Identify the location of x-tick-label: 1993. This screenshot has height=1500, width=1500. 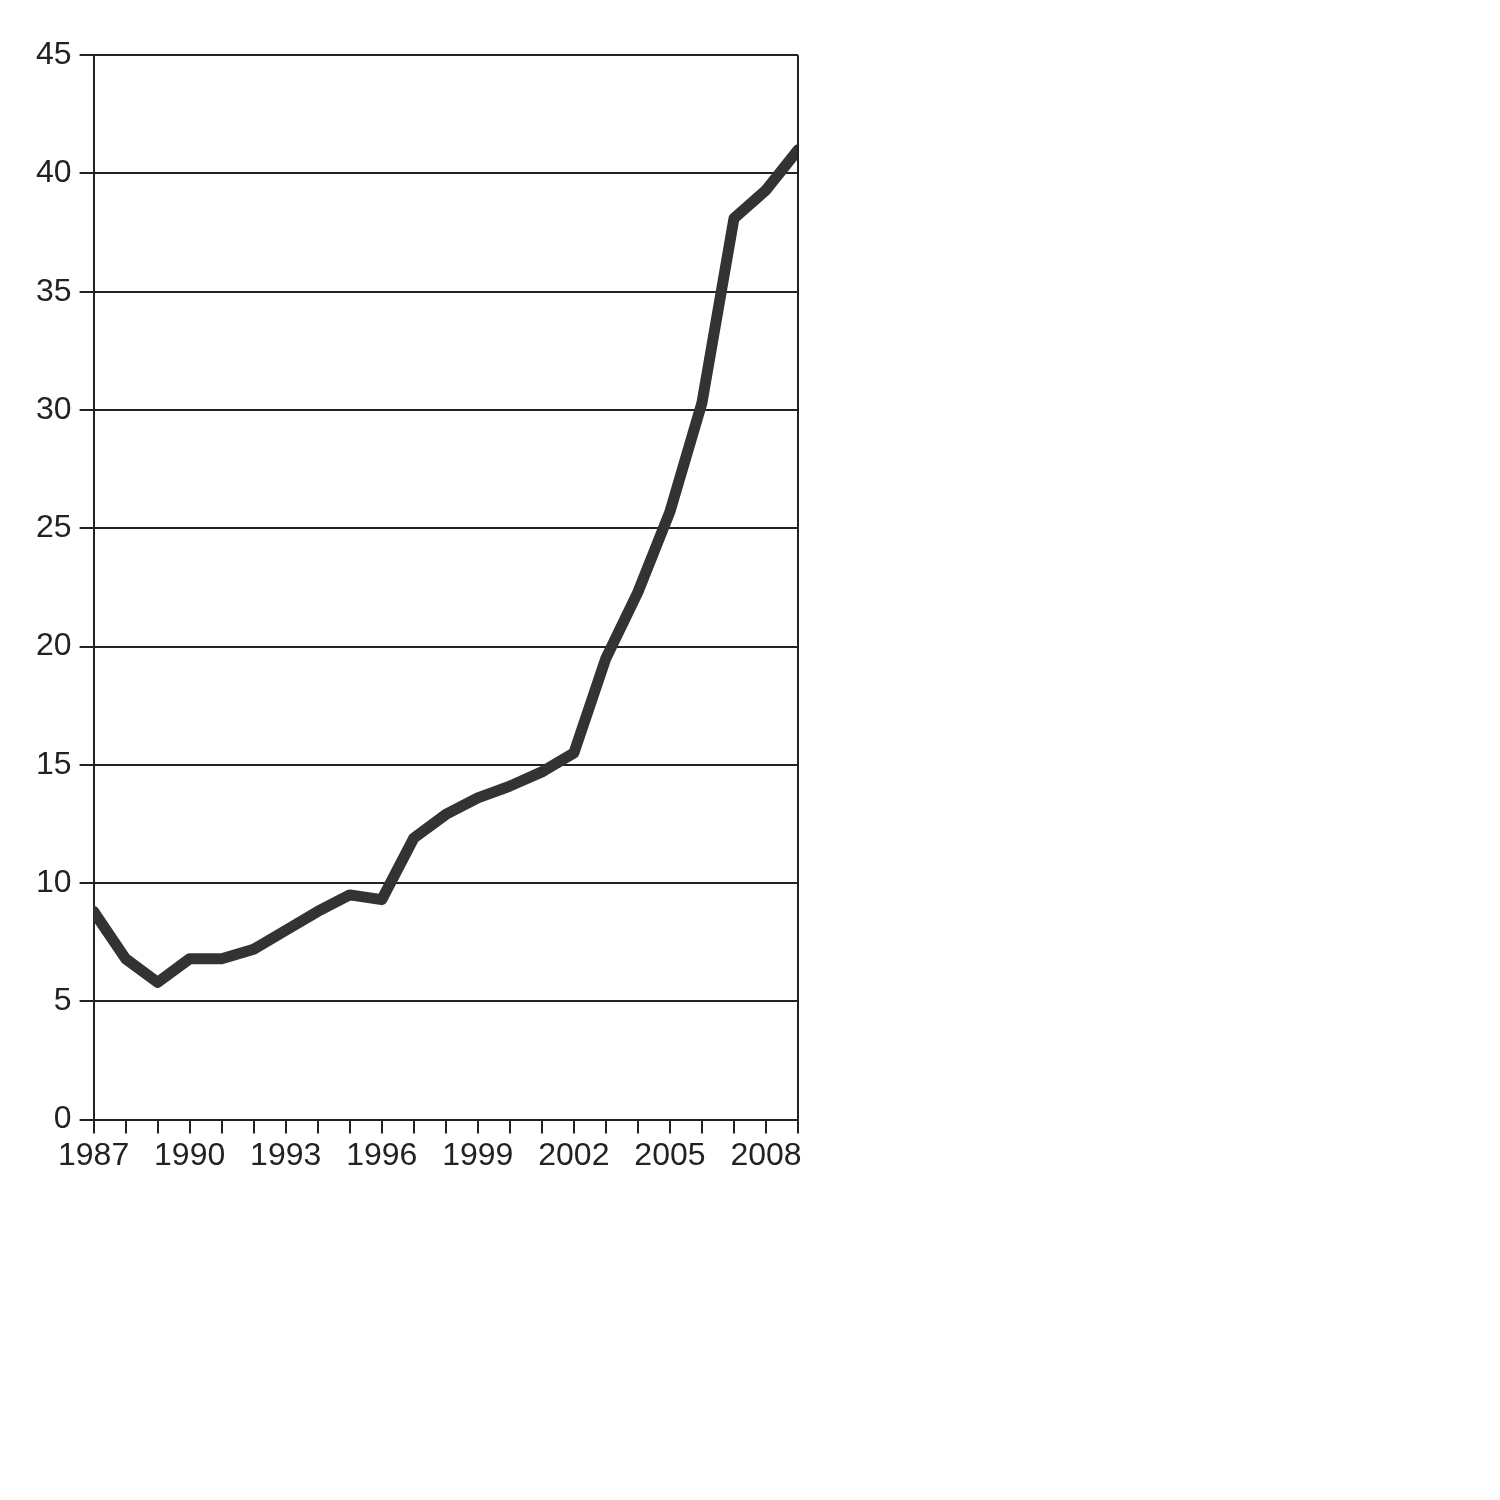
(286, 1153).